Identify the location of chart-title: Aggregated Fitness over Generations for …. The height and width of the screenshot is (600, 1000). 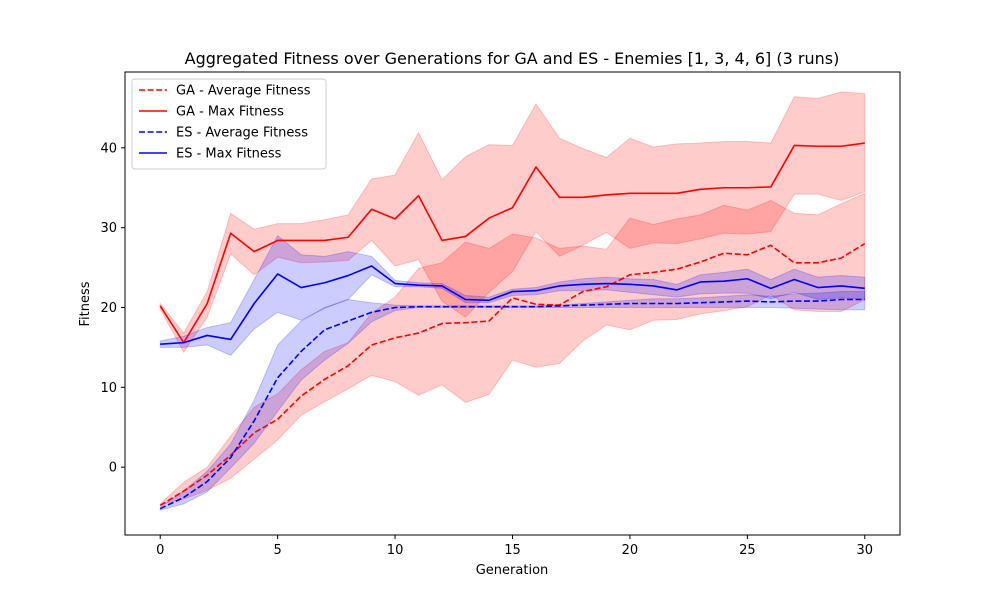
(512, 58).